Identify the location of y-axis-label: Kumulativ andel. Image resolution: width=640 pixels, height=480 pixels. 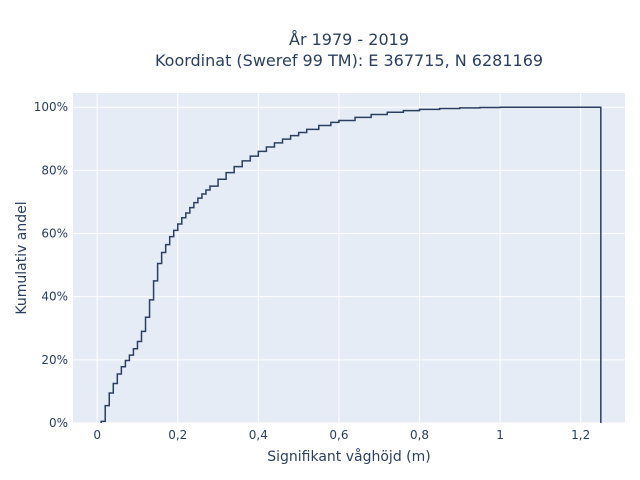
(22, 257).